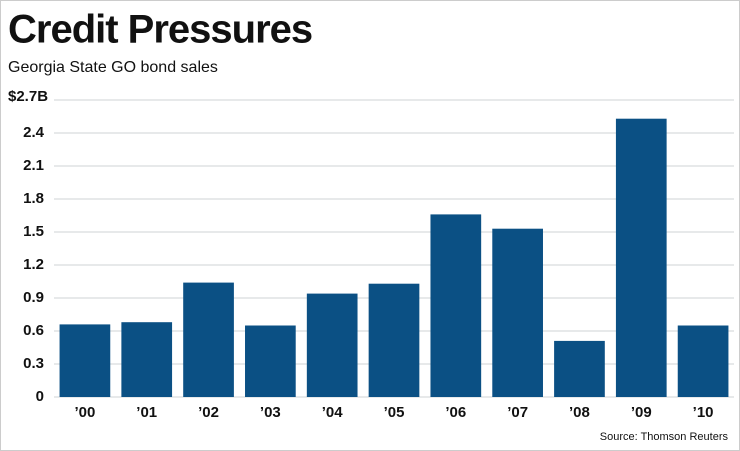  What do you see at coordinates (113, 67) in the screenshot?
I see `chart-subtitle: Georgia State GO bond sales` at bounding box center [113, 67].